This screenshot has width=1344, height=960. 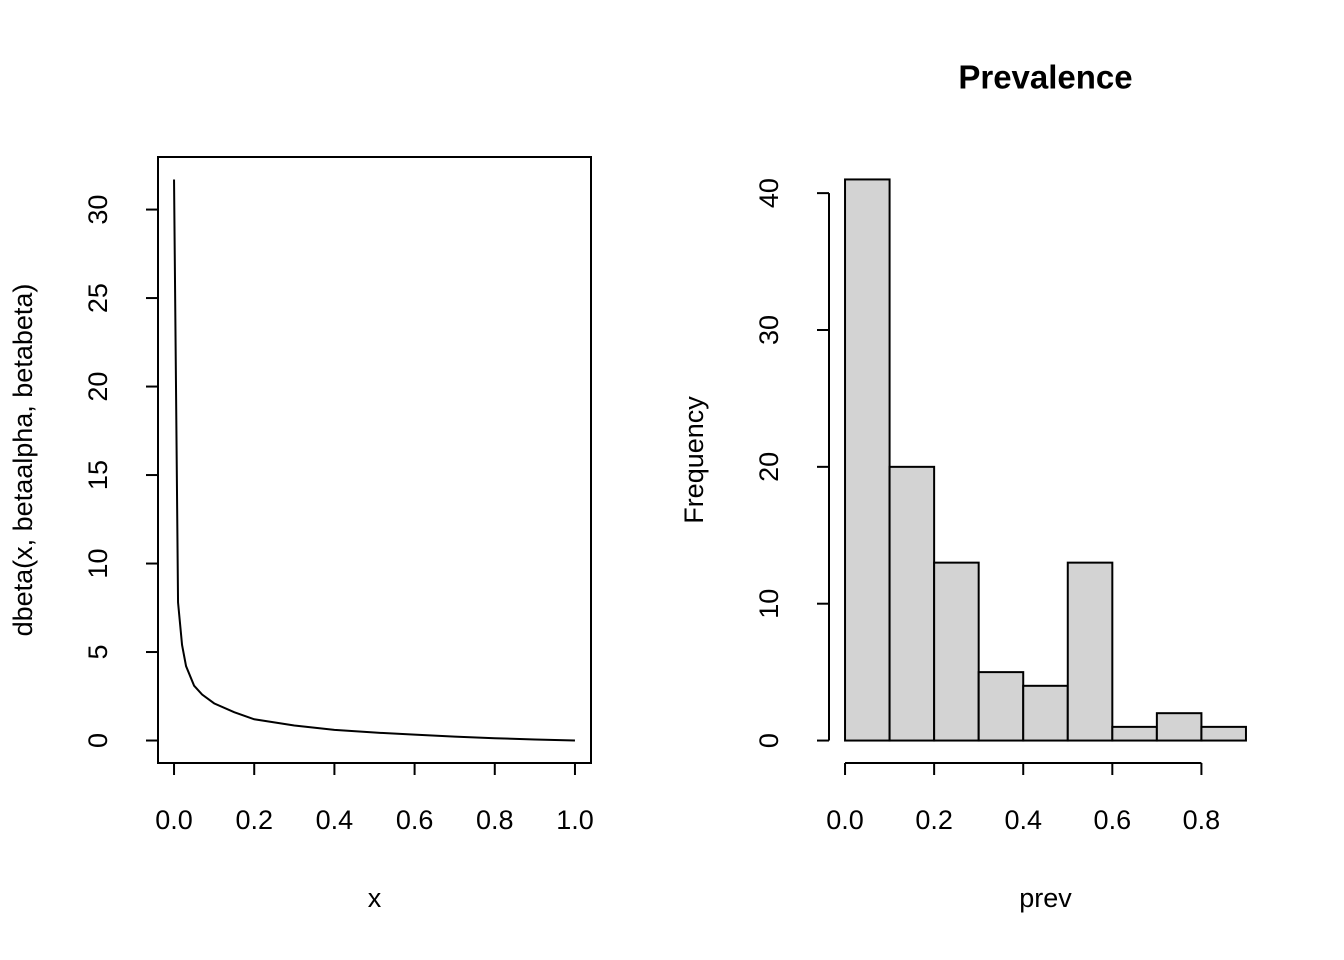 I want to click on y-tick-label: 5, so click(x=98, y=652).